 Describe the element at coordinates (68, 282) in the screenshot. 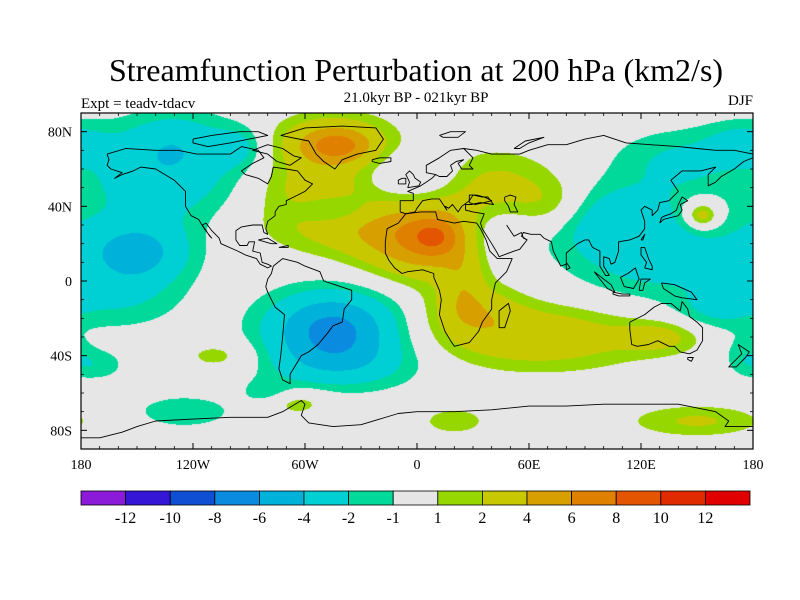

I see `y-tick-label: 0` at that location.